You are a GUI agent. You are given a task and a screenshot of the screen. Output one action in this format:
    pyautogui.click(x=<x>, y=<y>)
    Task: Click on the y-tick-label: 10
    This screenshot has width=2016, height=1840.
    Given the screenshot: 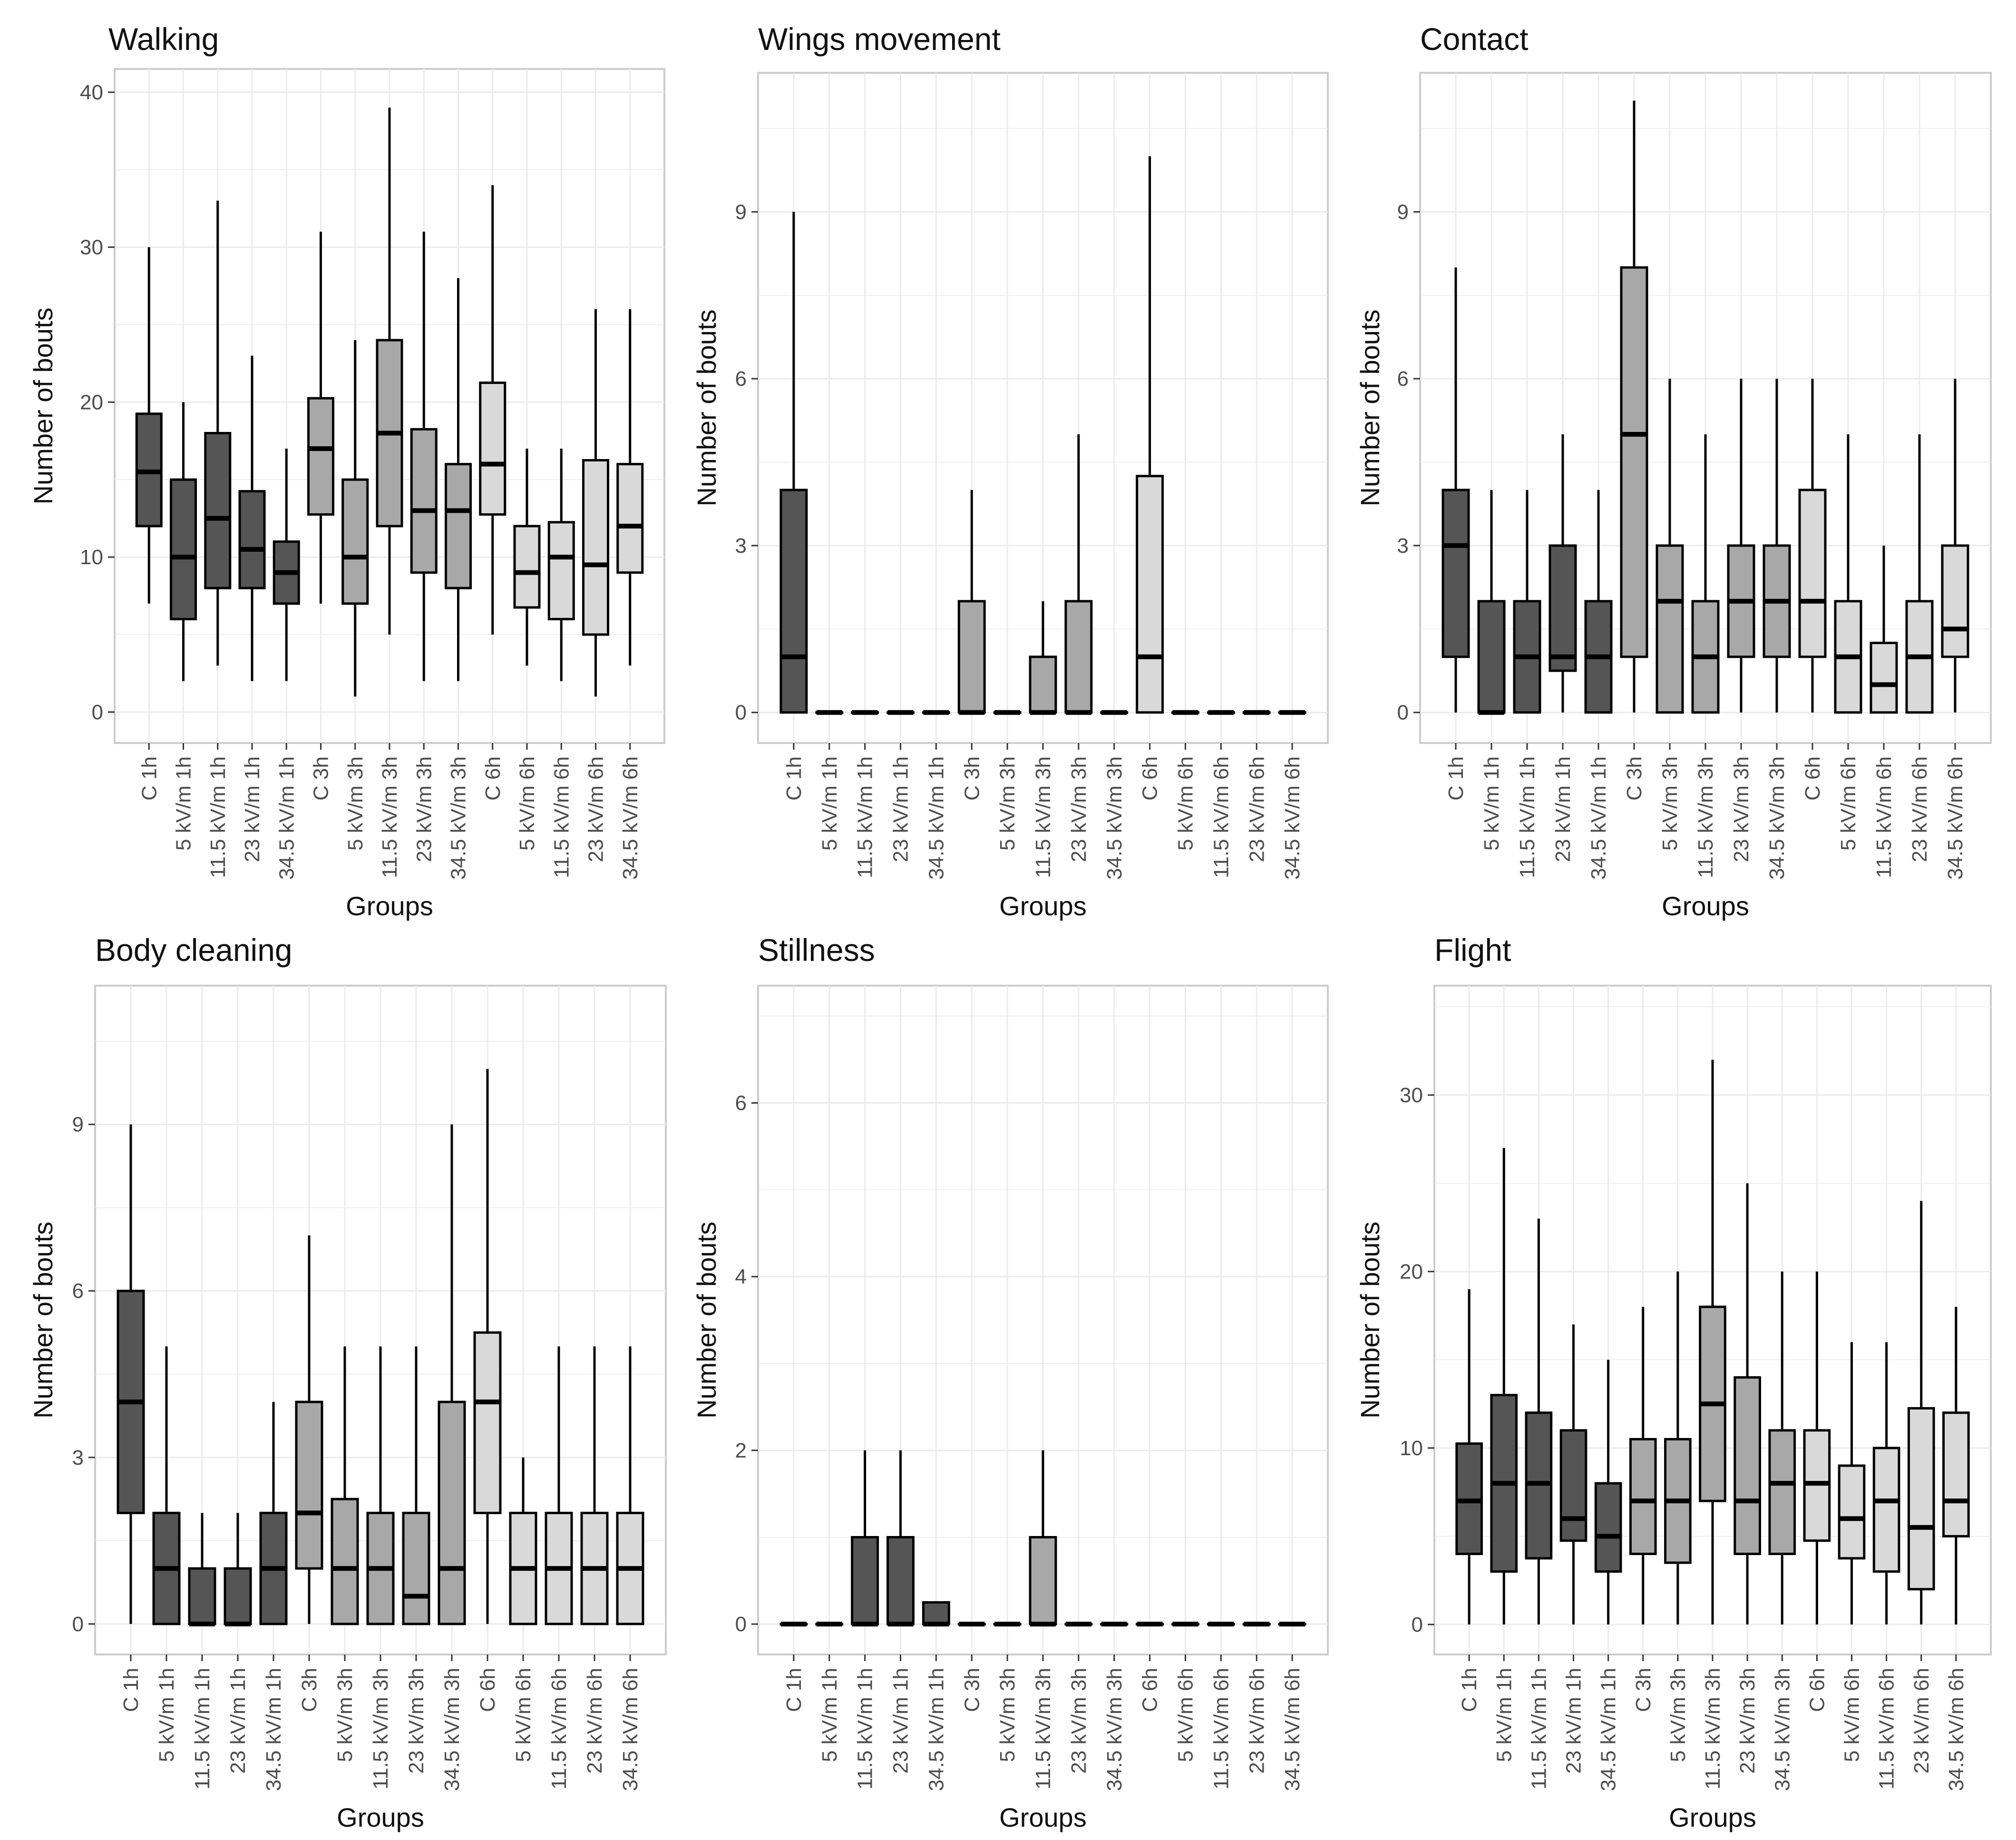 What is the action you would take?
    pyautogui.click(x=1412, y=1448)
    